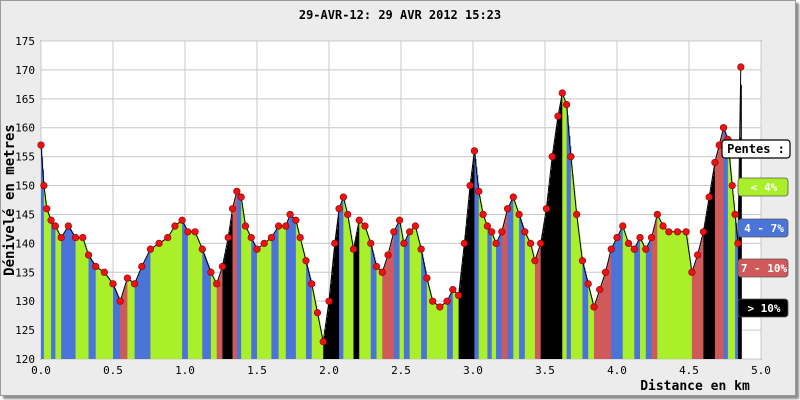 The width and height of the screenshot is (800, 400). What do you see at coordinates (10, 200) in the screenshot?
I see `y-axis-label: Dénivelé en metres` at bounding box center [10, 200].